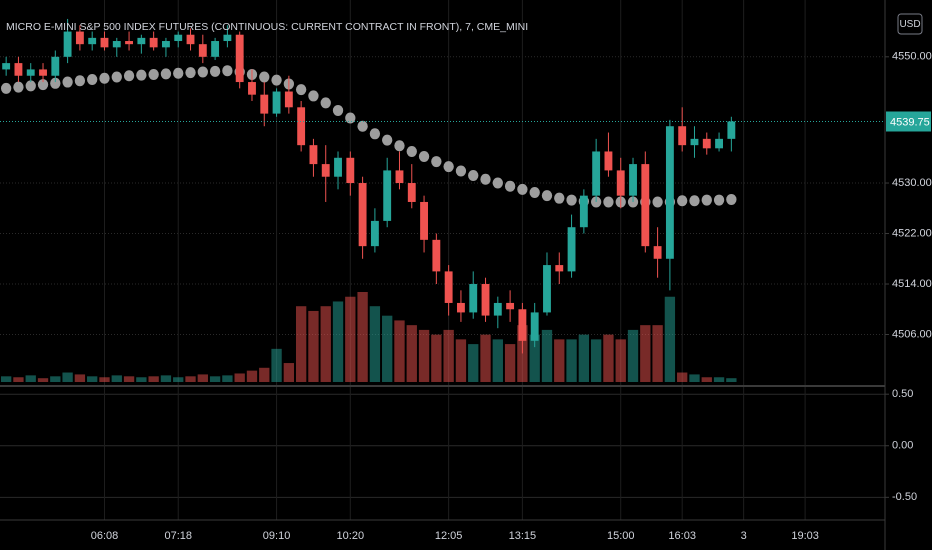 This screenshot has width=932, height=550. I want to click on y-tick-label: -0.50, so click(904, 497).